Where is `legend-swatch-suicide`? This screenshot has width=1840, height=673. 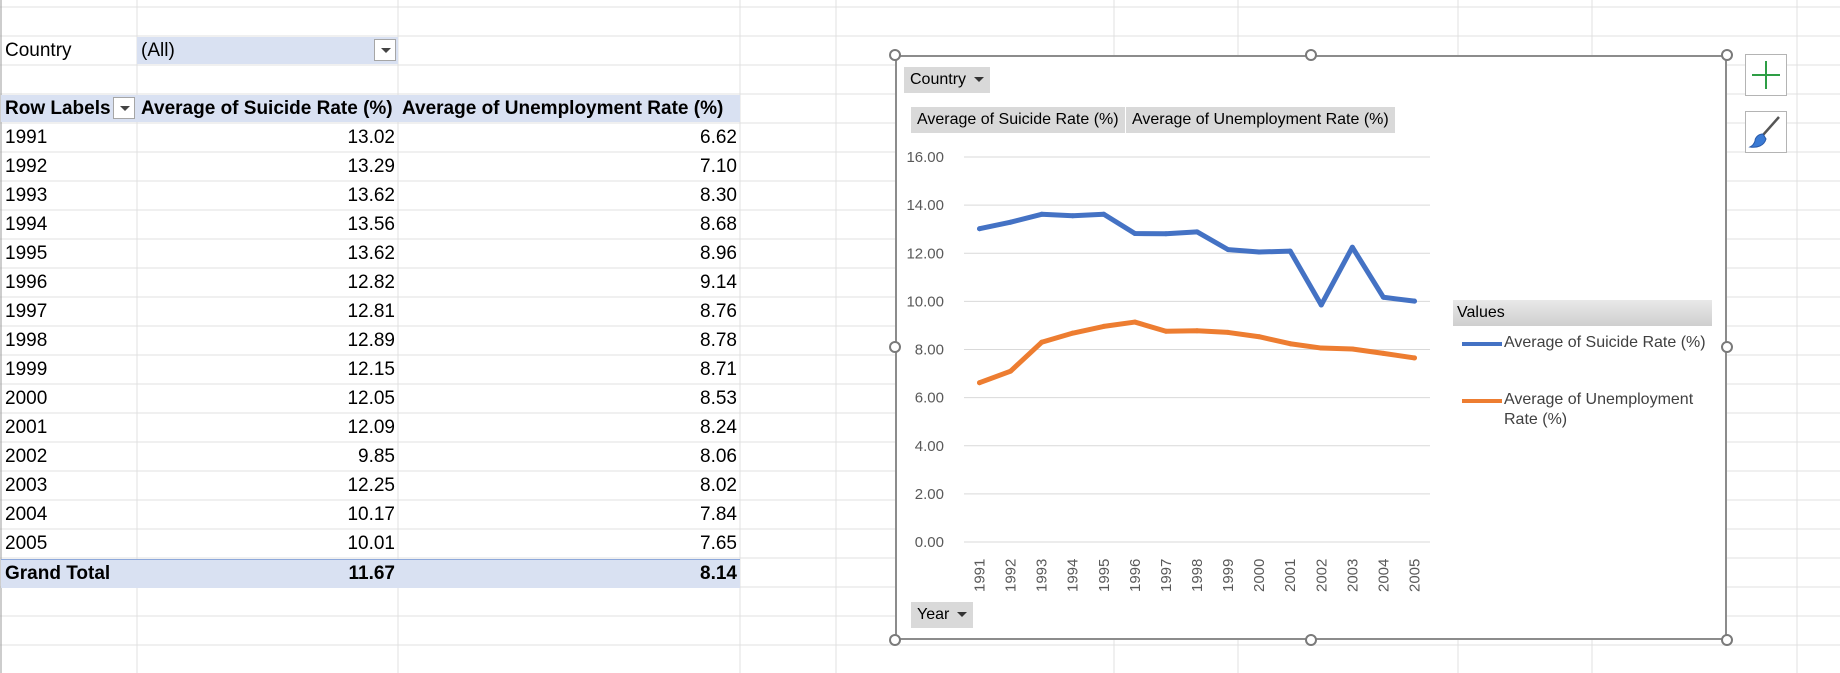
legend-swatch-suicide is located at coordinates (1482, 344).